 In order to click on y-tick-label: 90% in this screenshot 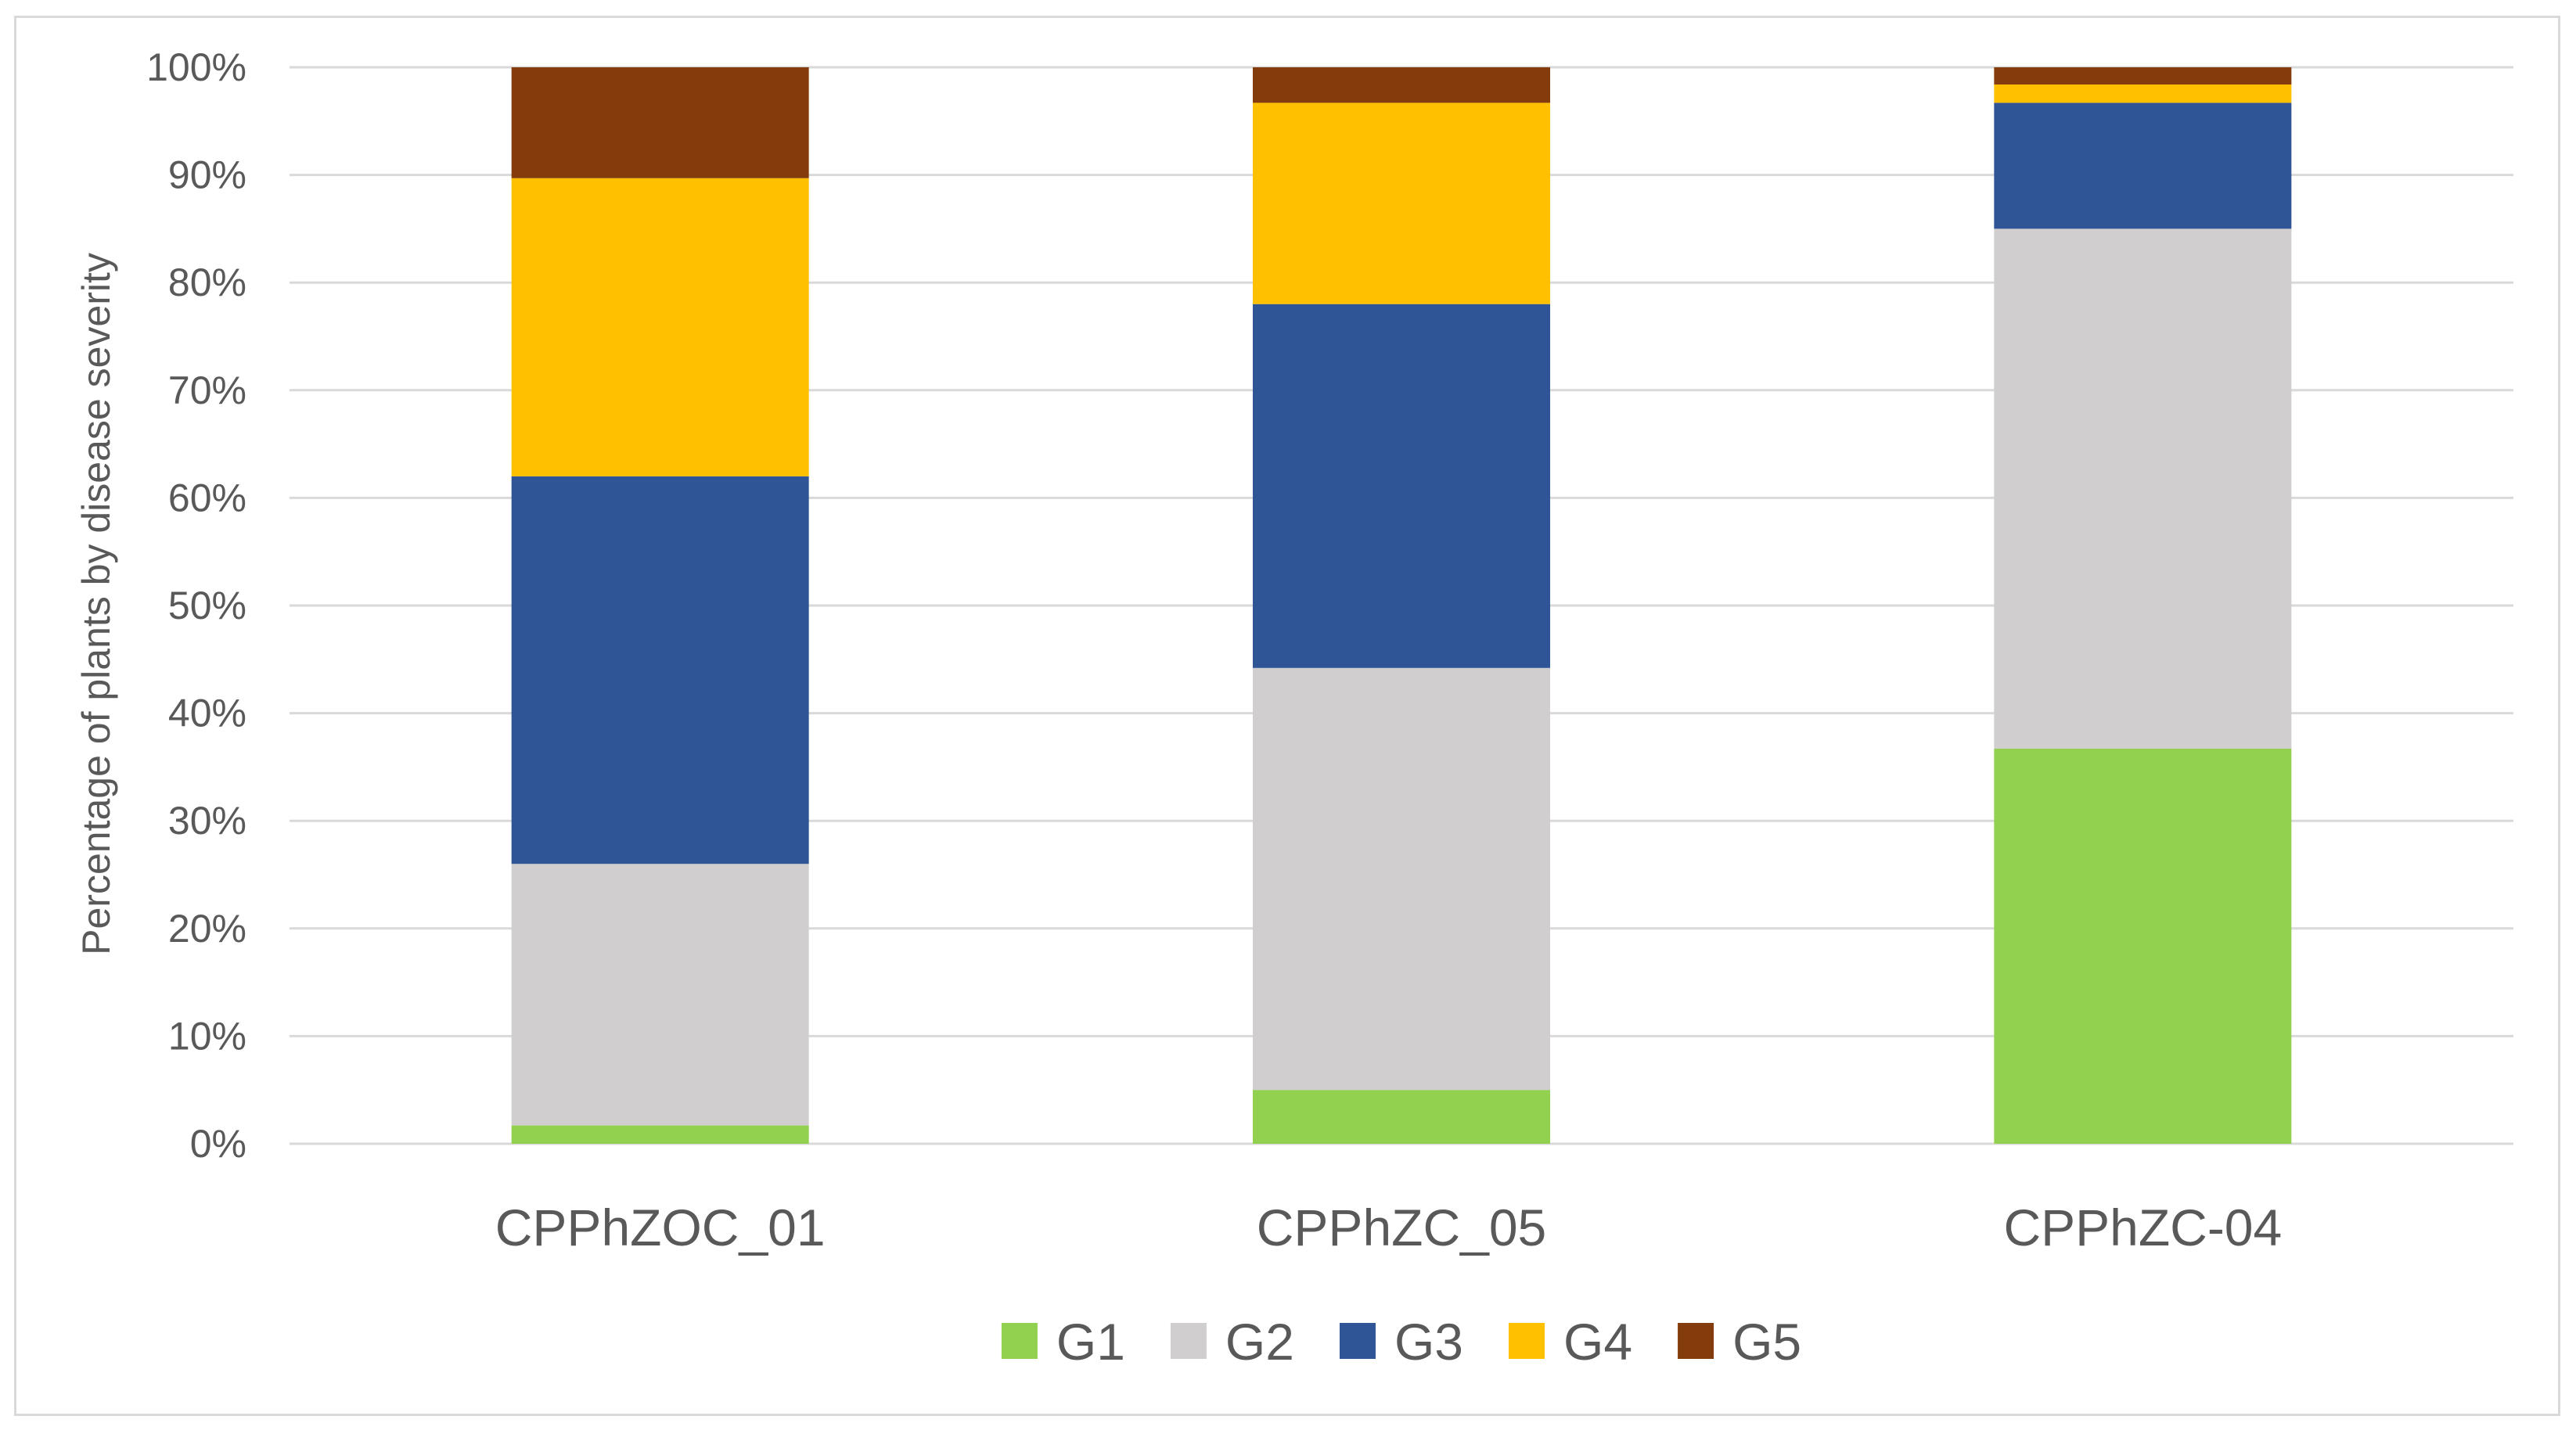, I will do `click(207, 175)`.